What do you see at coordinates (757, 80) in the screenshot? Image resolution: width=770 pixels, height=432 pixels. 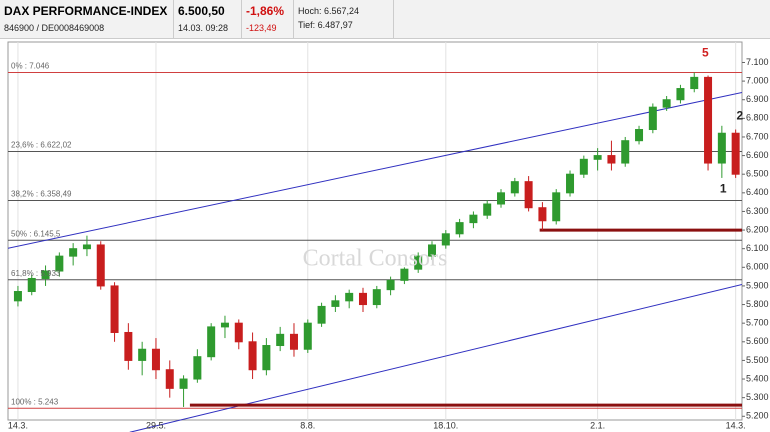 I see `y-tick-label: 7.000` at bounding box center [757, 80].